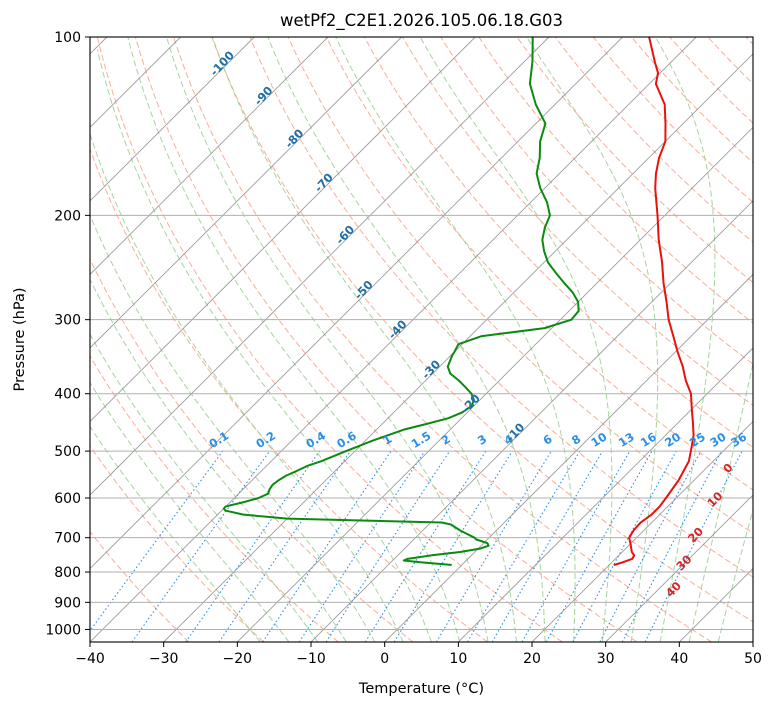 This screenshot has height=708, width=775. I want to click on x-tick-label: −40, so click(90, 659).